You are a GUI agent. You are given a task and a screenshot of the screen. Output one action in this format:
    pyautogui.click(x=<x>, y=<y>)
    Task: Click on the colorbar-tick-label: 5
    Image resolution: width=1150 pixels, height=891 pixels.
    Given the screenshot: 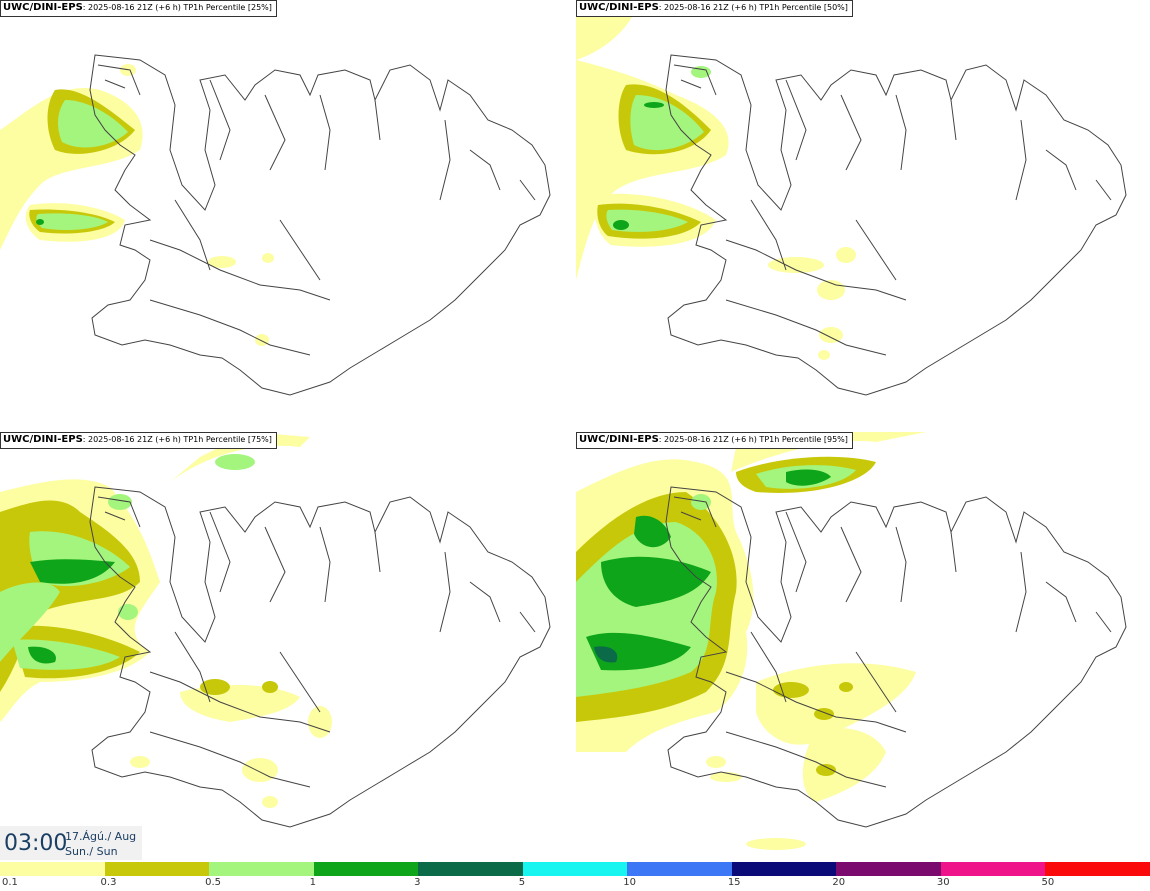 What is the action you would take?
    pyautogui.click(x=522, y=882)
    